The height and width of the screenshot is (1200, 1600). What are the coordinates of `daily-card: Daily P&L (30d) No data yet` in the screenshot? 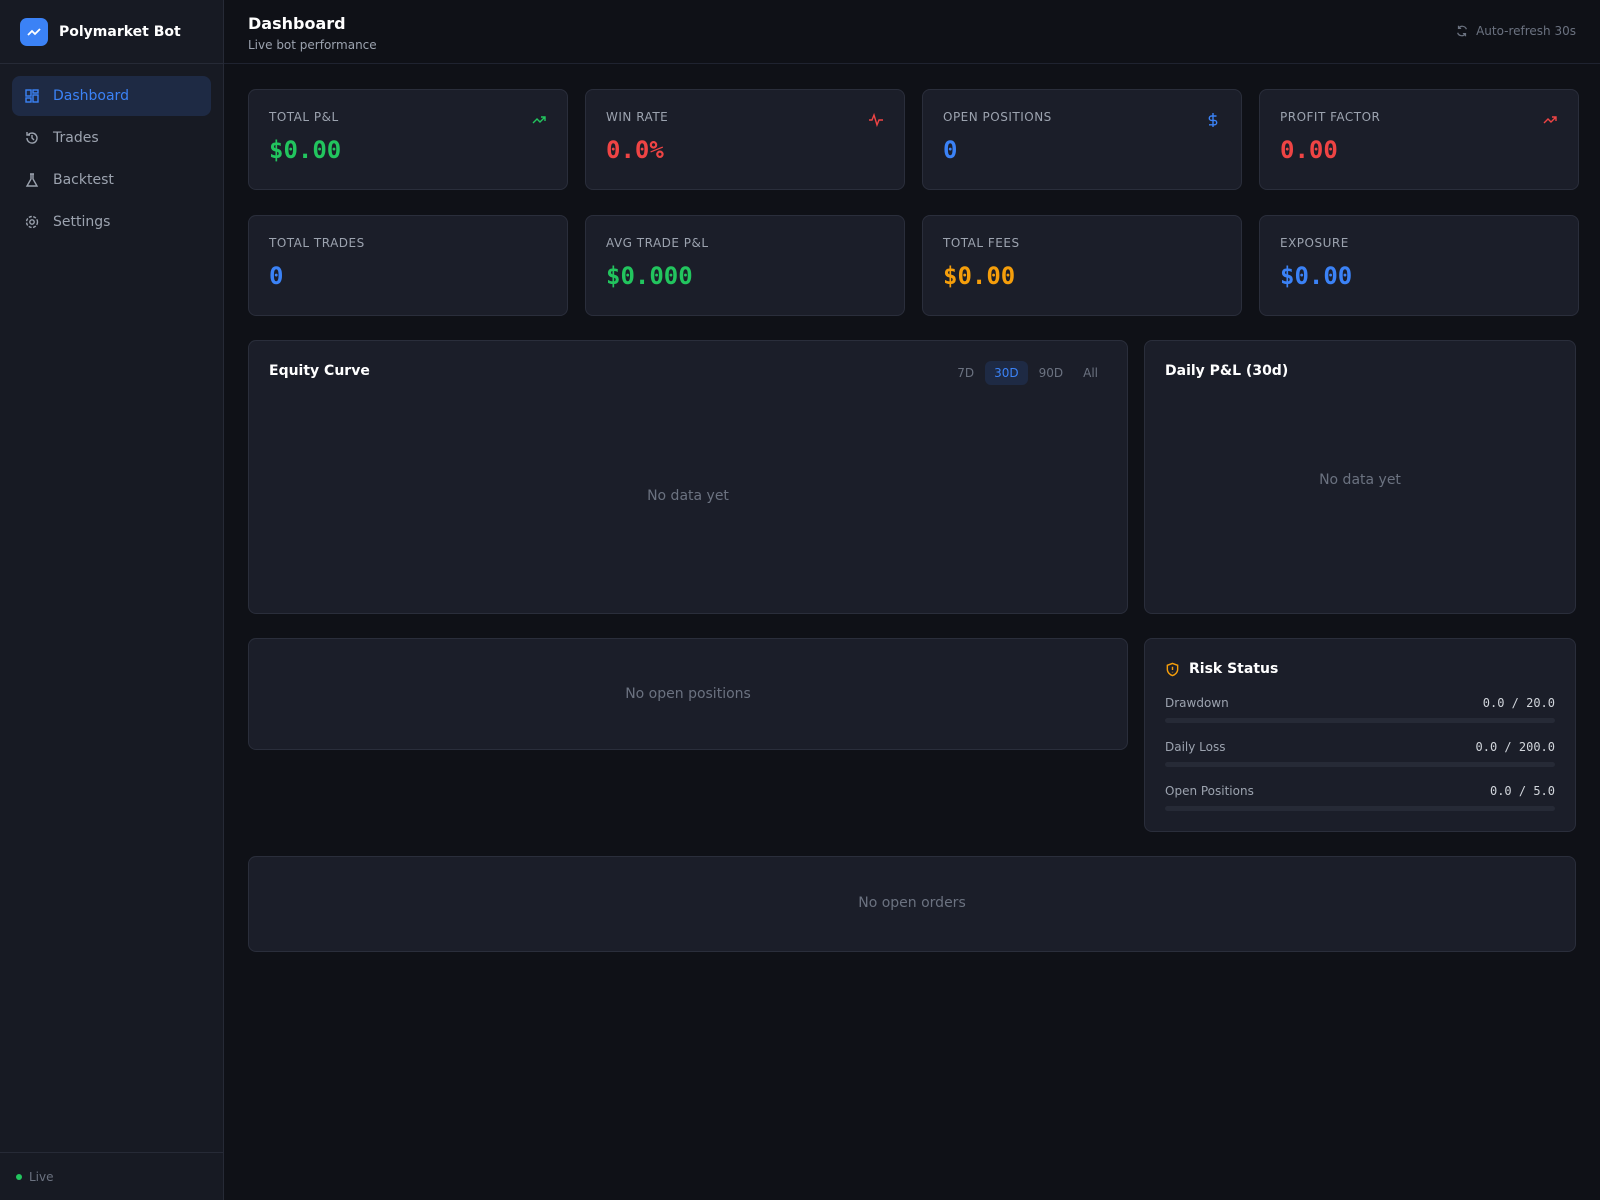 It's located at (1360, 477).